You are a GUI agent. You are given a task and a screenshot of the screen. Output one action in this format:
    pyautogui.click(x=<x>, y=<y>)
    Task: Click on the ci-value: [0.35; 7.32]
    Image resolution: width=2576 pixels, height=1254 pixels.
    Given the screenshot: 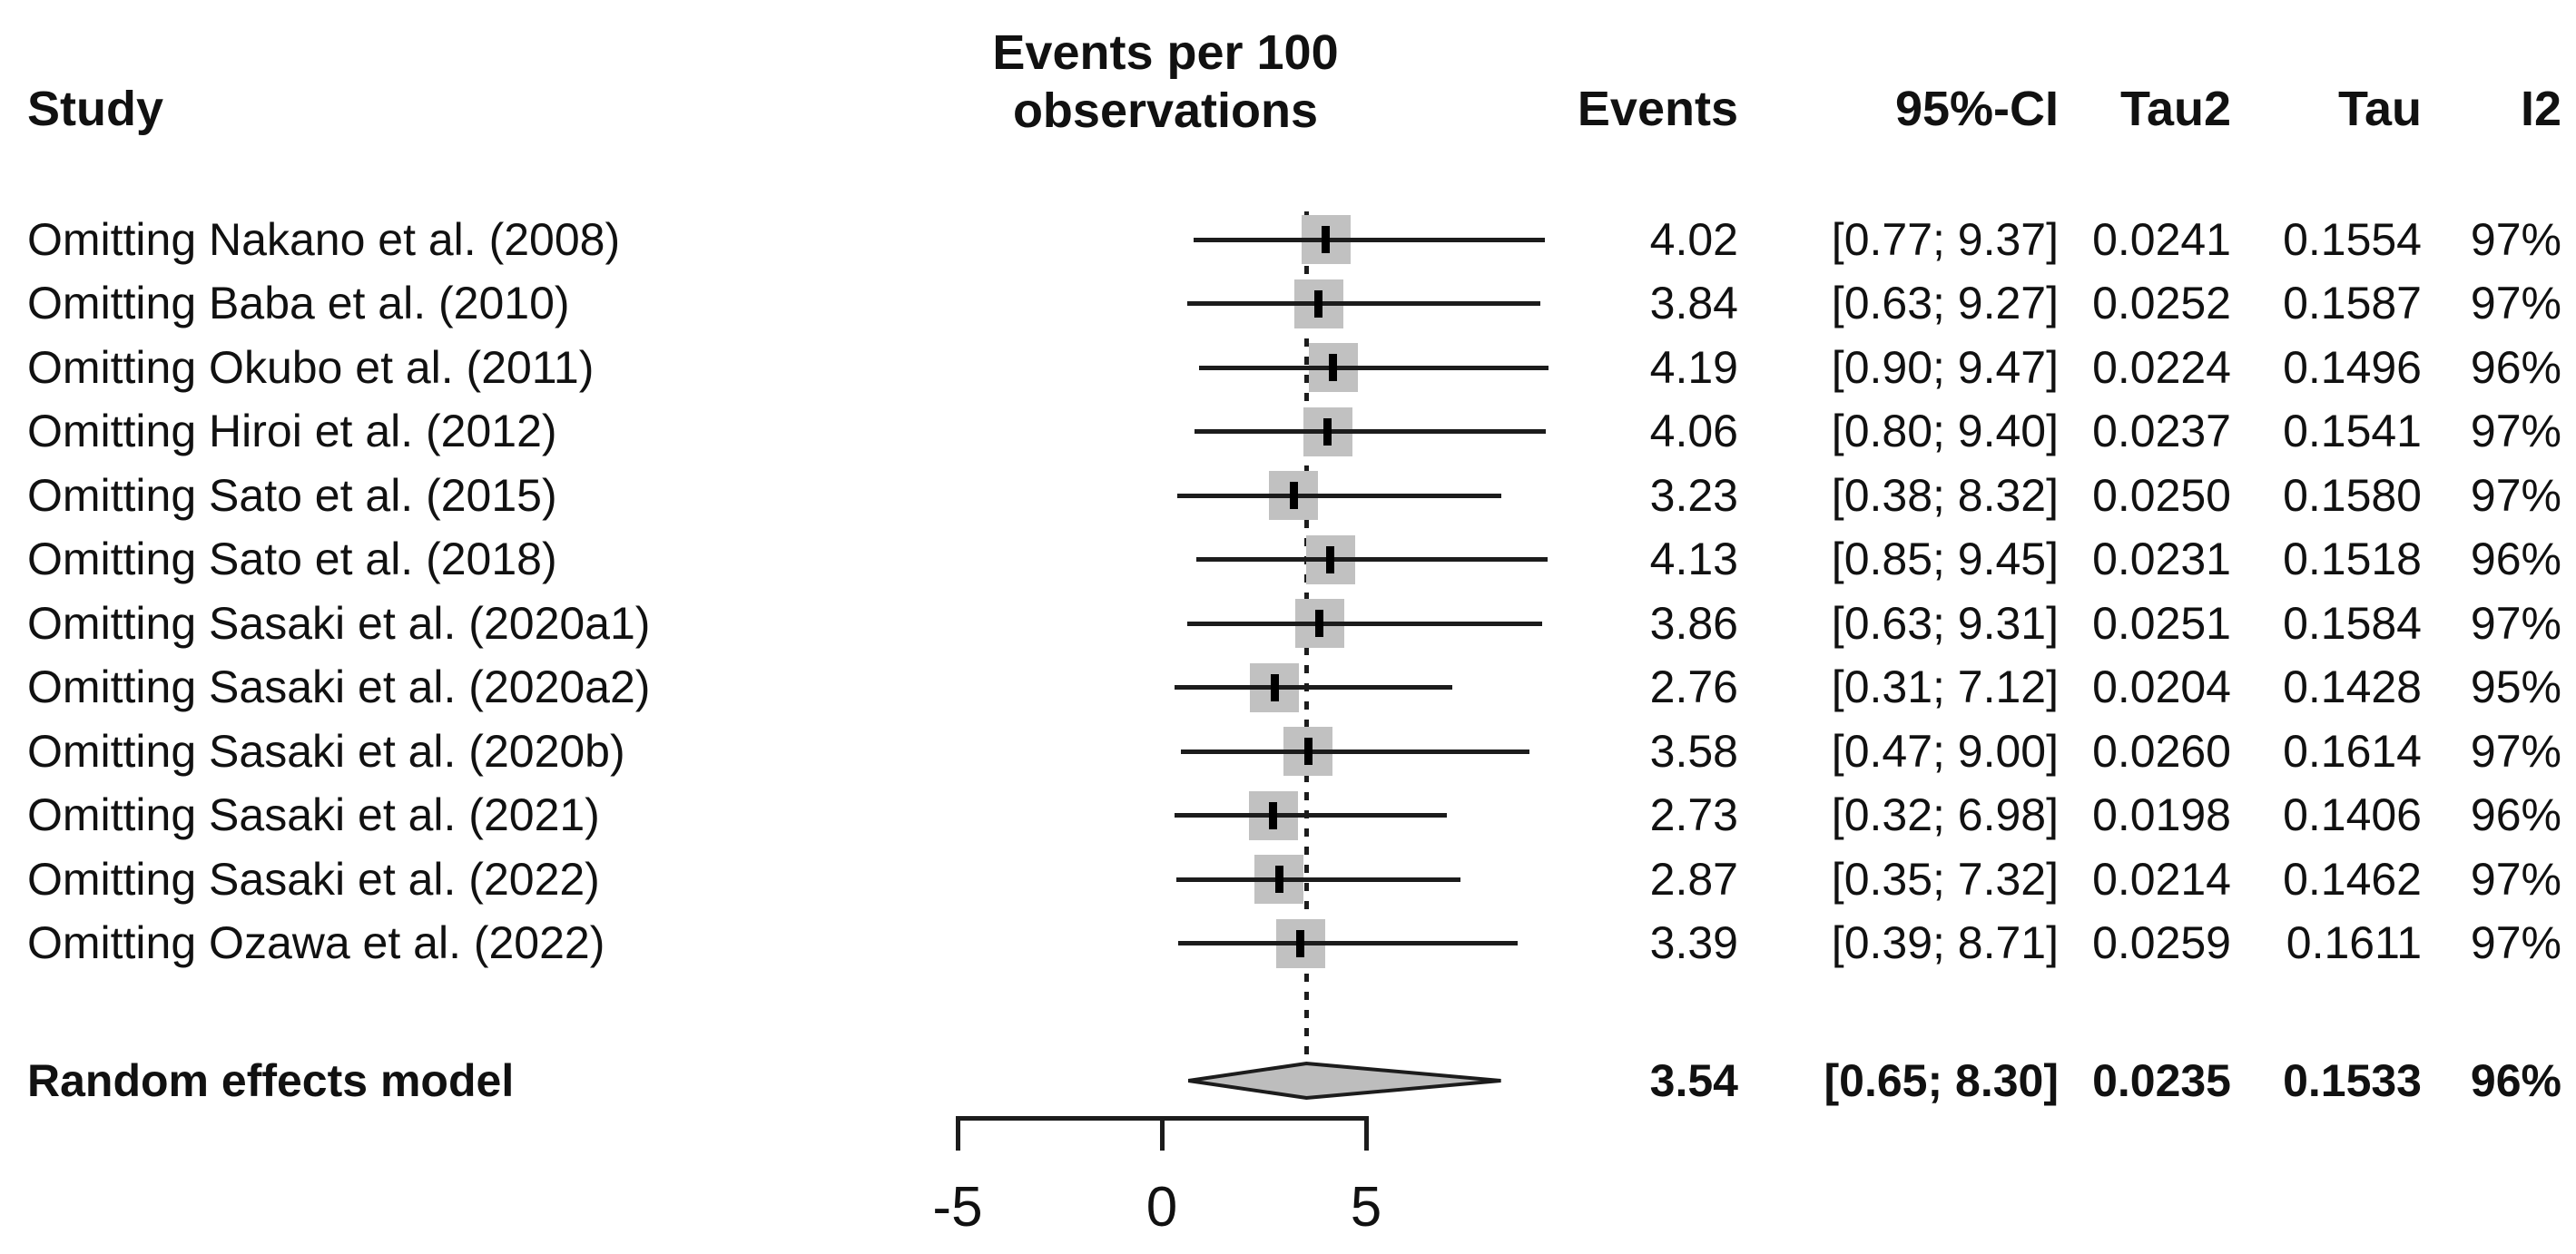 What is the action you would take?
    pyautogui.click(x=1945, y=879)
    